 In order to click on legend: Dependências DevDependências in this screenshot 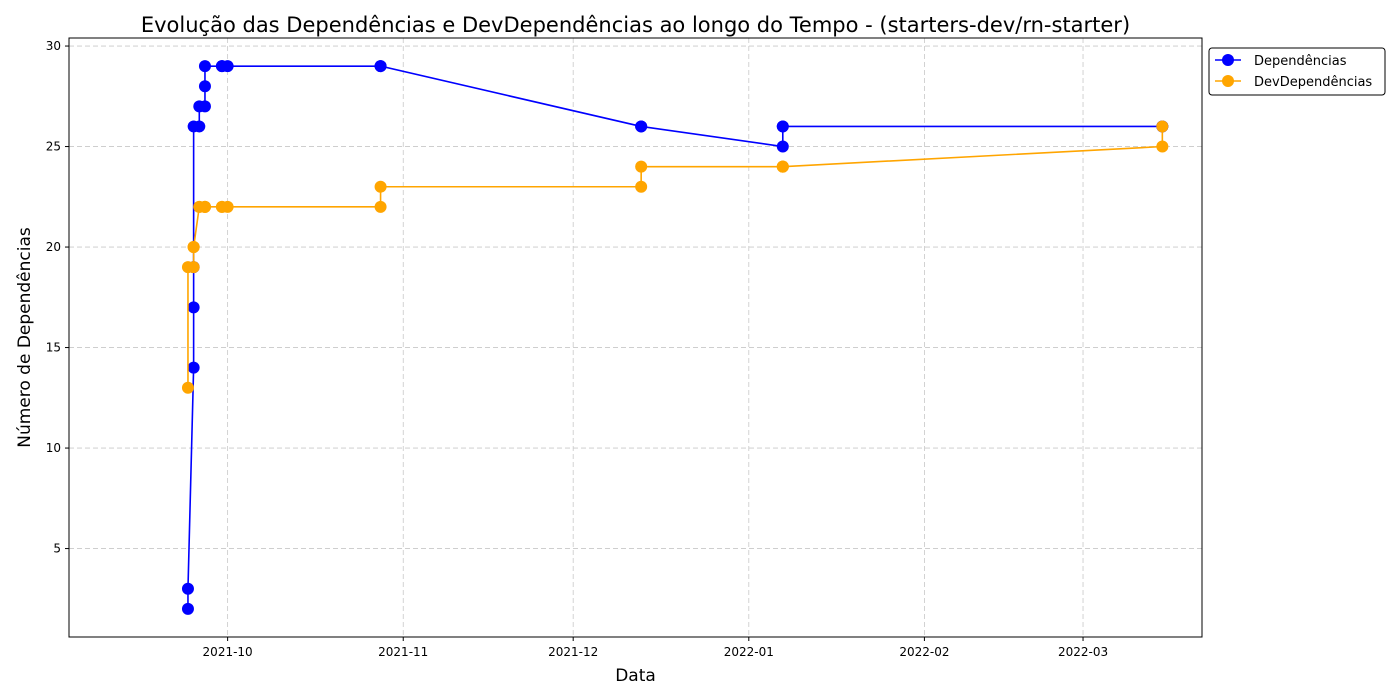, I will do `click(1297, 71)`.